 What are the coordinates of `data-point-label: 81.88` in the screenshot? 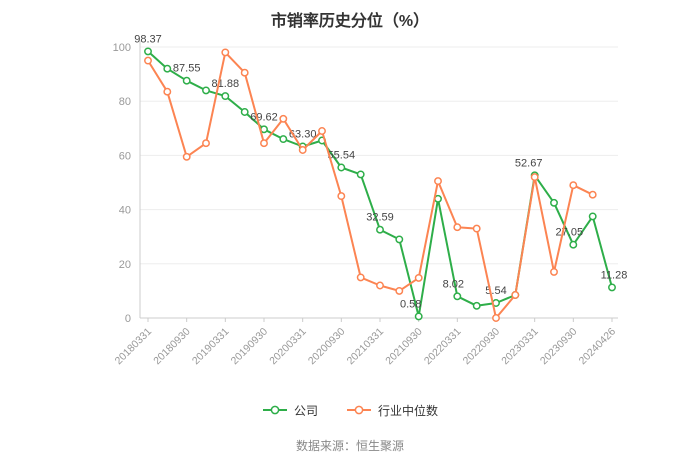 It's located at (226, 84).